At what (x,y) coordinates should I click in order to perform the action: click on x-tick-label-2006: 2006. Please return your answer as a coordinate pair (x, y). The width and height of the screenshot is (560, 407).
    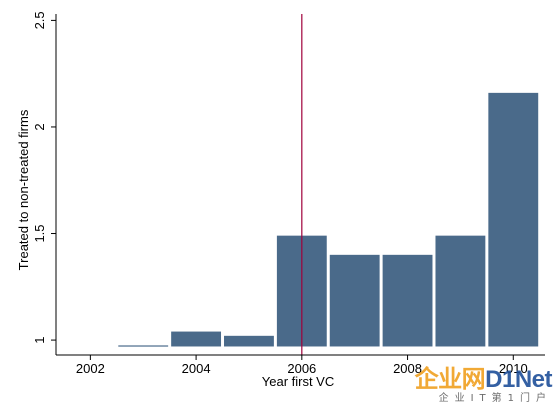
    Looking at the image, I should click on (301, 368).